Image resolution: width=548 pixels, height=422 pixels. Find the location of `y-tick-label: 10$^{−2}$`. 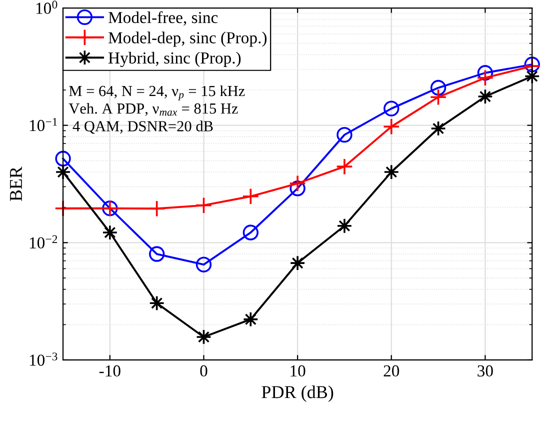

y-tick-label: 10$^{−2}$ is located at coordinates (44, 242).